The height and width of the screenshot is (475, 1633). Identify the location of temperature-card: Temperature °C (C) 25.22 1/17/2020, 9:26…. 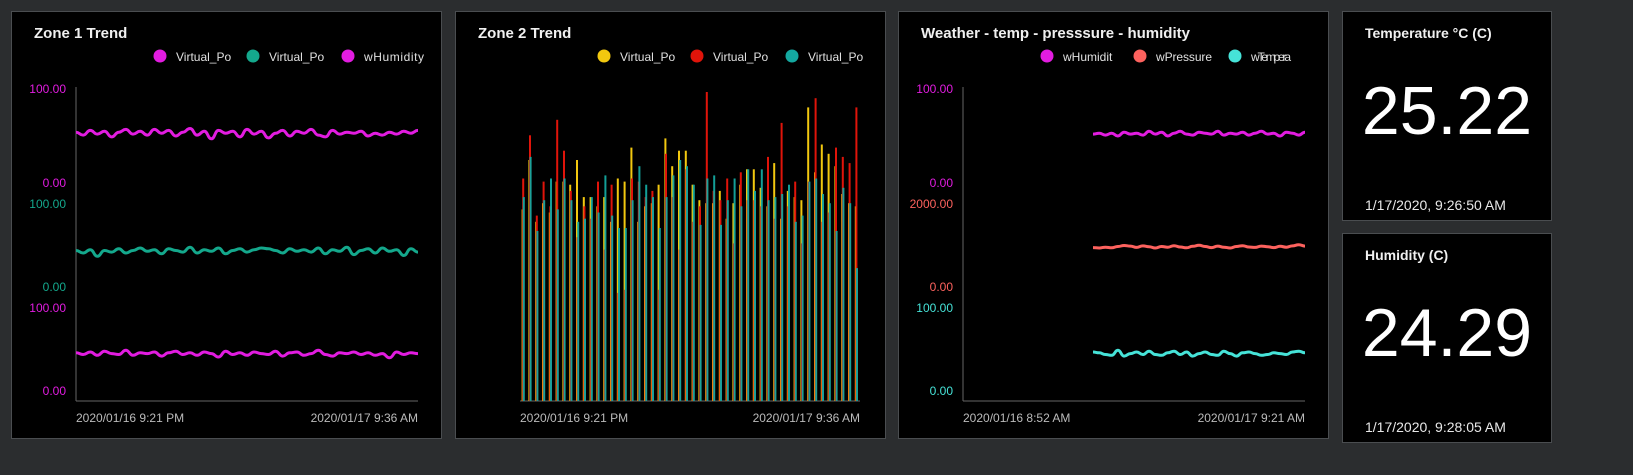
(1447, 116).